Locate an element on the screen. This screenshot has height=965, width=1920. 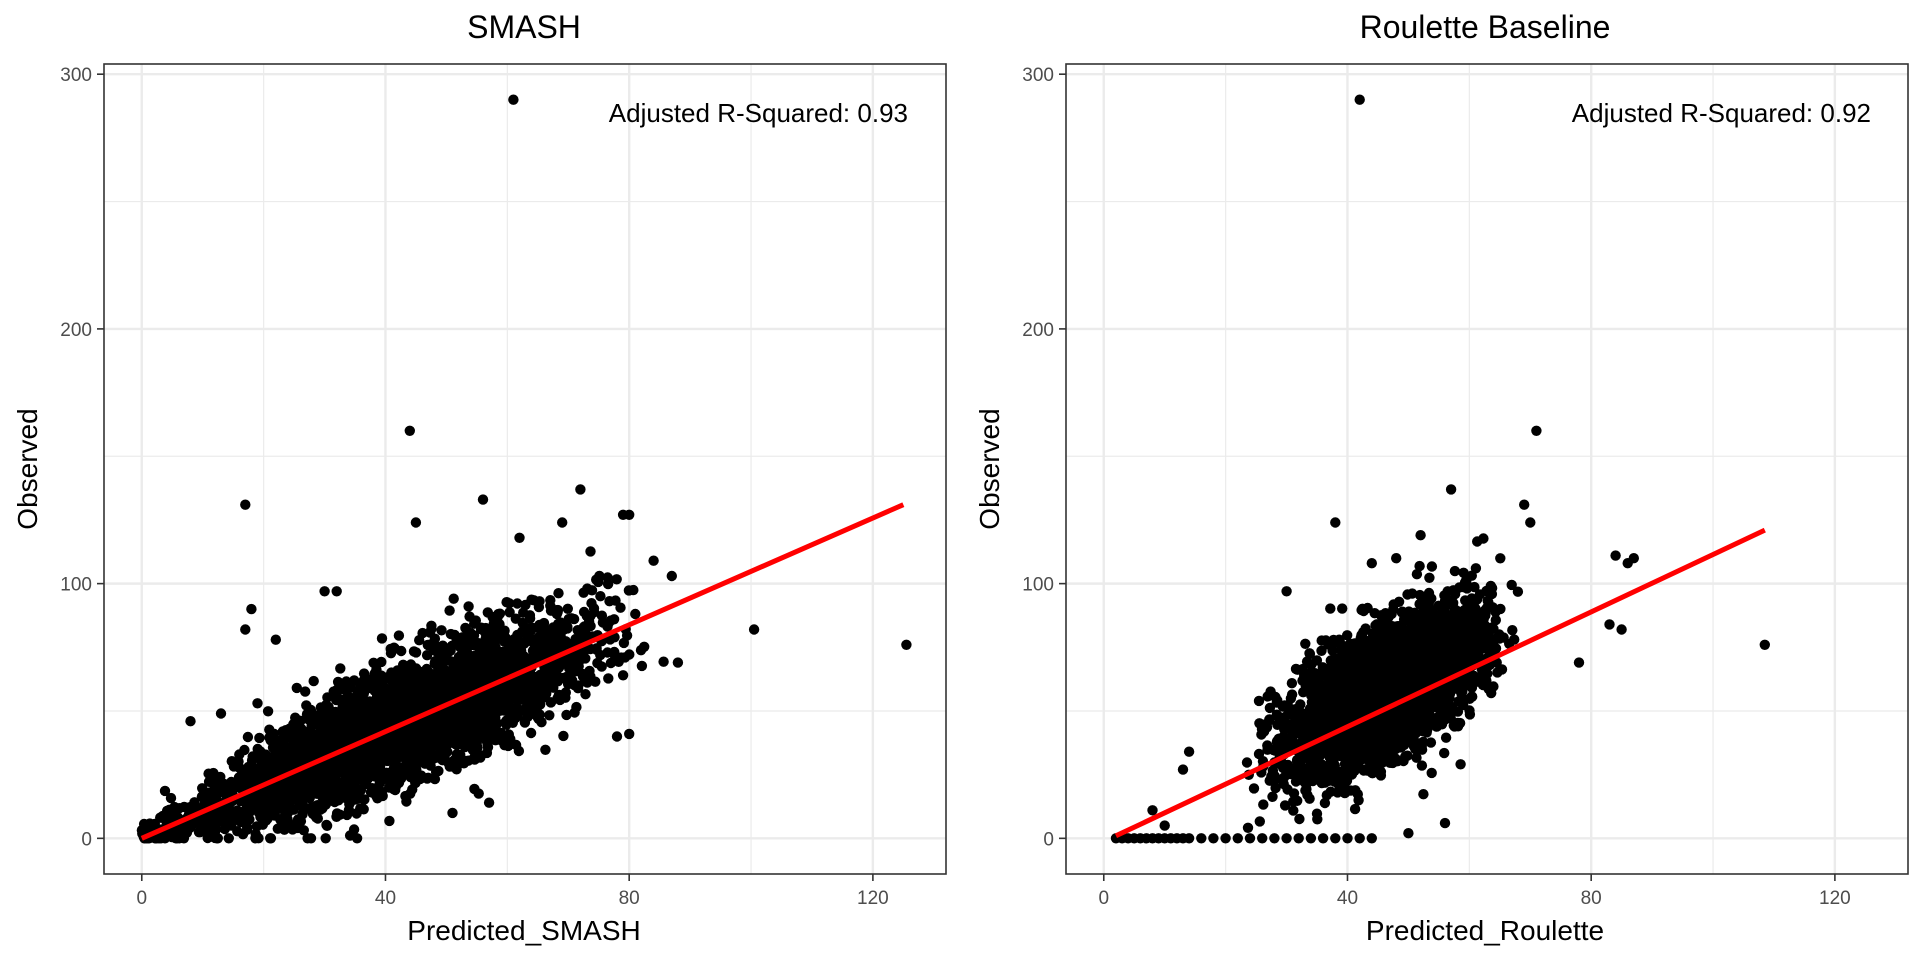
y-tick-label: 300 is located at coordinates (76, 75).